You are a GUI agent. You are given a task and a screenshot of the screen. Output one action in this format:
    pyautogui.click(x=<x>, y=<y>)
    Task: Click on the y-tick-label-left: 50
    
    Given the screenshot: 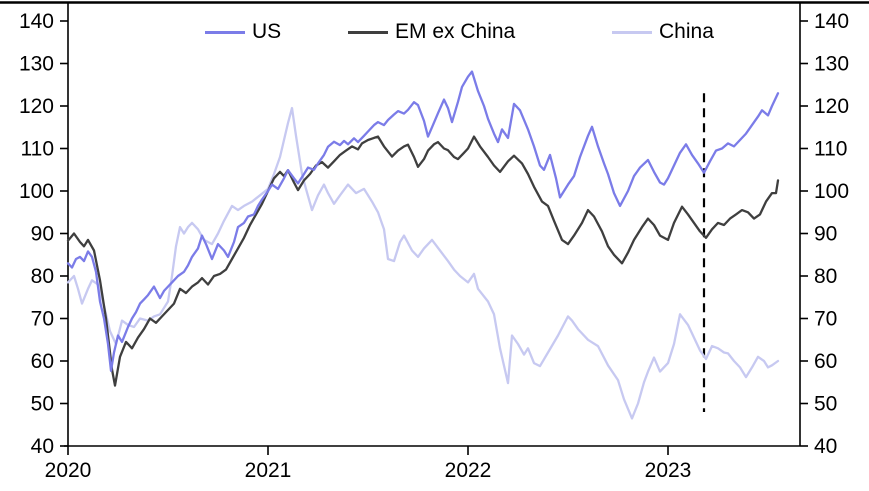 What is the action you would take?
    pyautogui.click(x=42, y=404)
    